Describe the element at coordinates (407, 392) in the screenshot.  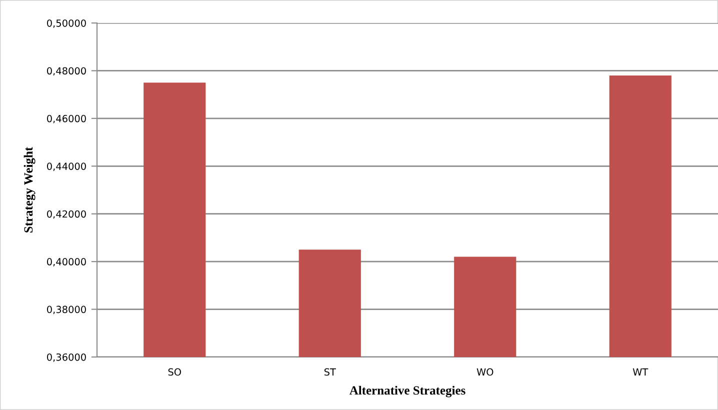
I see `x-axis-title: Alternative Strategies` at that location.